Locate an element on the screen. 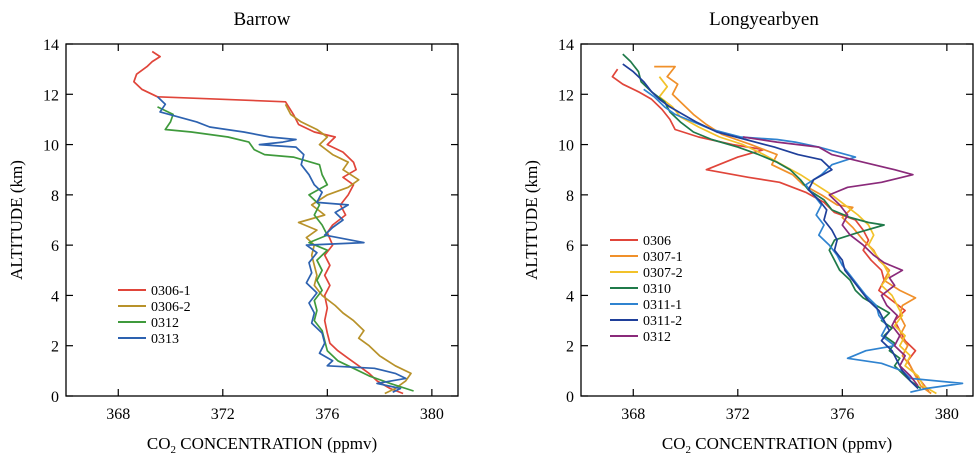 This screenshot has height=464, width=974. legend-label: 0306-2 is located at coordinates (171, 307).